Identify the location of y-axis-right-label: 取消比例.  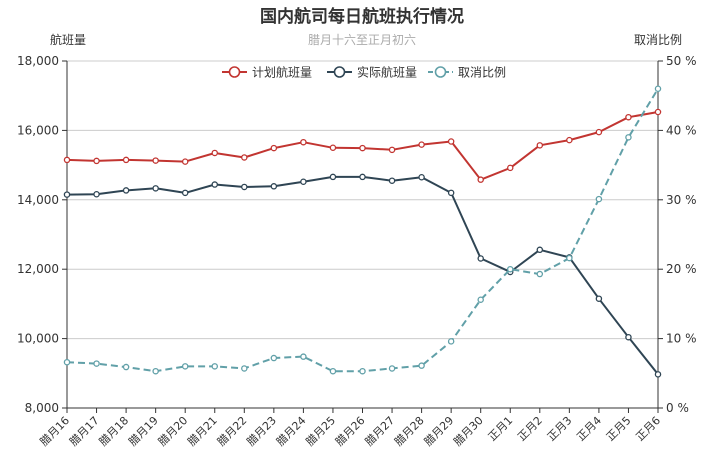
(658, 40).